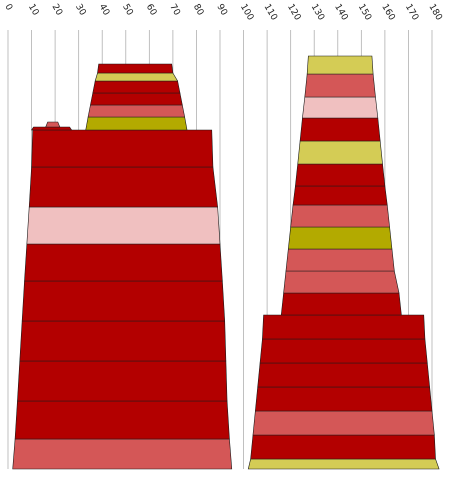  Describe the element at coordinates (317, 13) in the screenshot. I see `x-tick-label: 130` at that location.